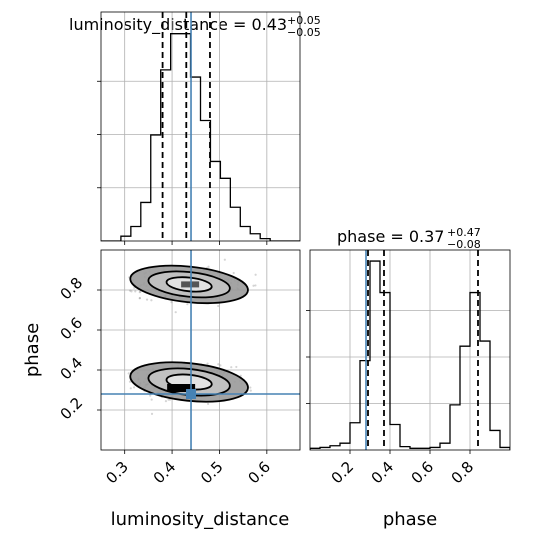  I want to click on joint-density-panel, so click(197, 351).